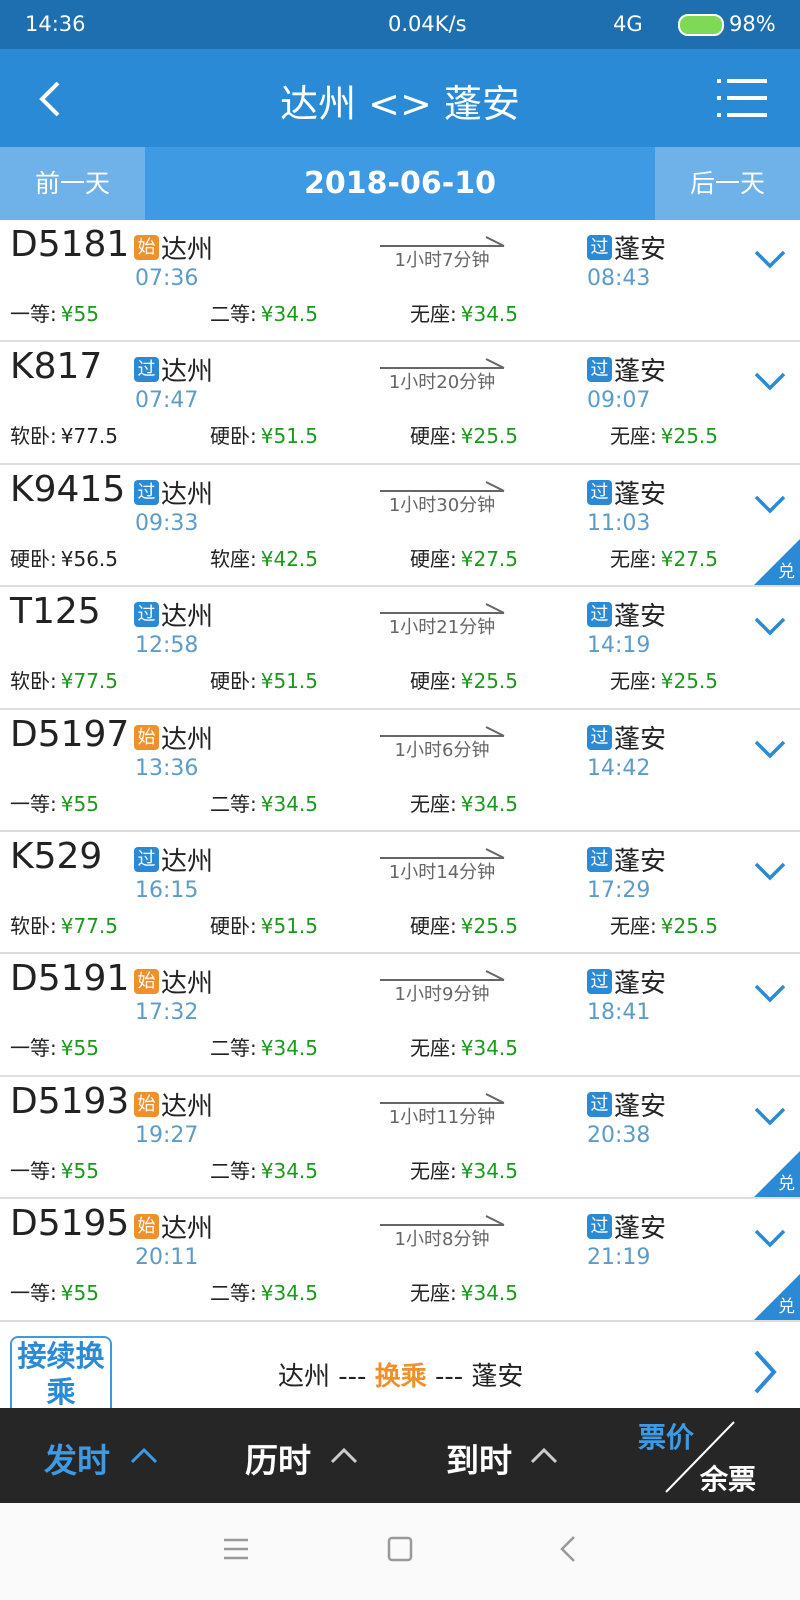 This screenshot has height=1600, width=800. What do you see at coordinates (700, 1457) in the screenshot?
I see `divider` at bounding box center [700, 1457].